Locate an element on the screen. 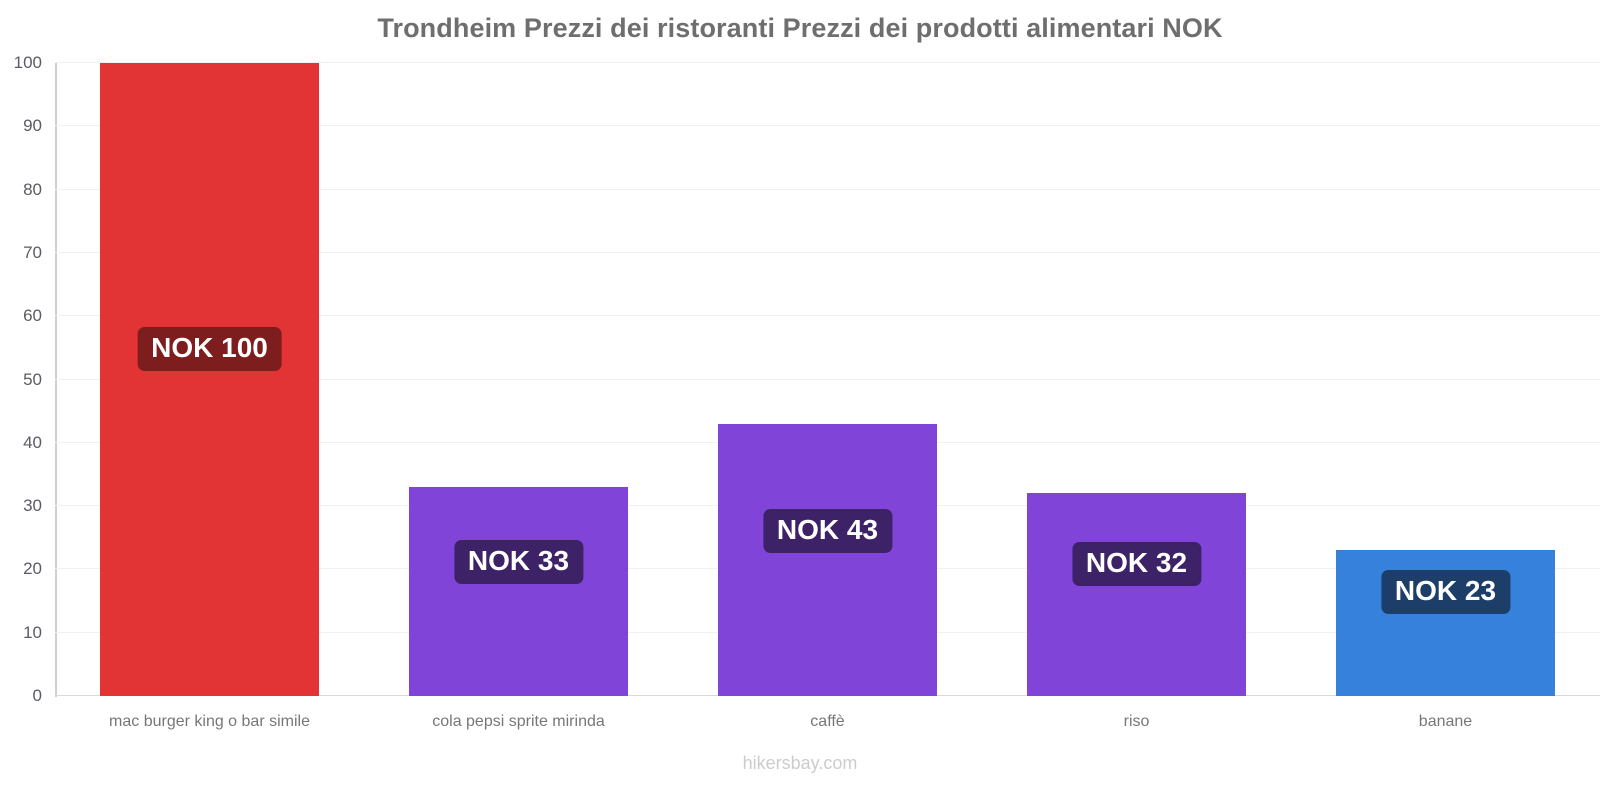  bar-value-label-2: NOK 43 is located at coordinates (827, 531).